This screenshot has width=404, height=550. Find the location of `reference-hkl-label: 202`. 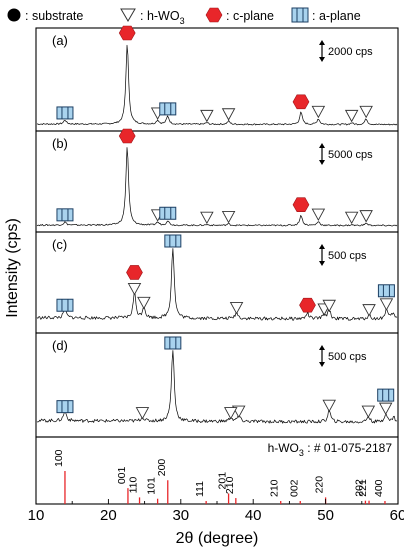

reference-hkl-label: 202 is located at coordinates (359, 488).